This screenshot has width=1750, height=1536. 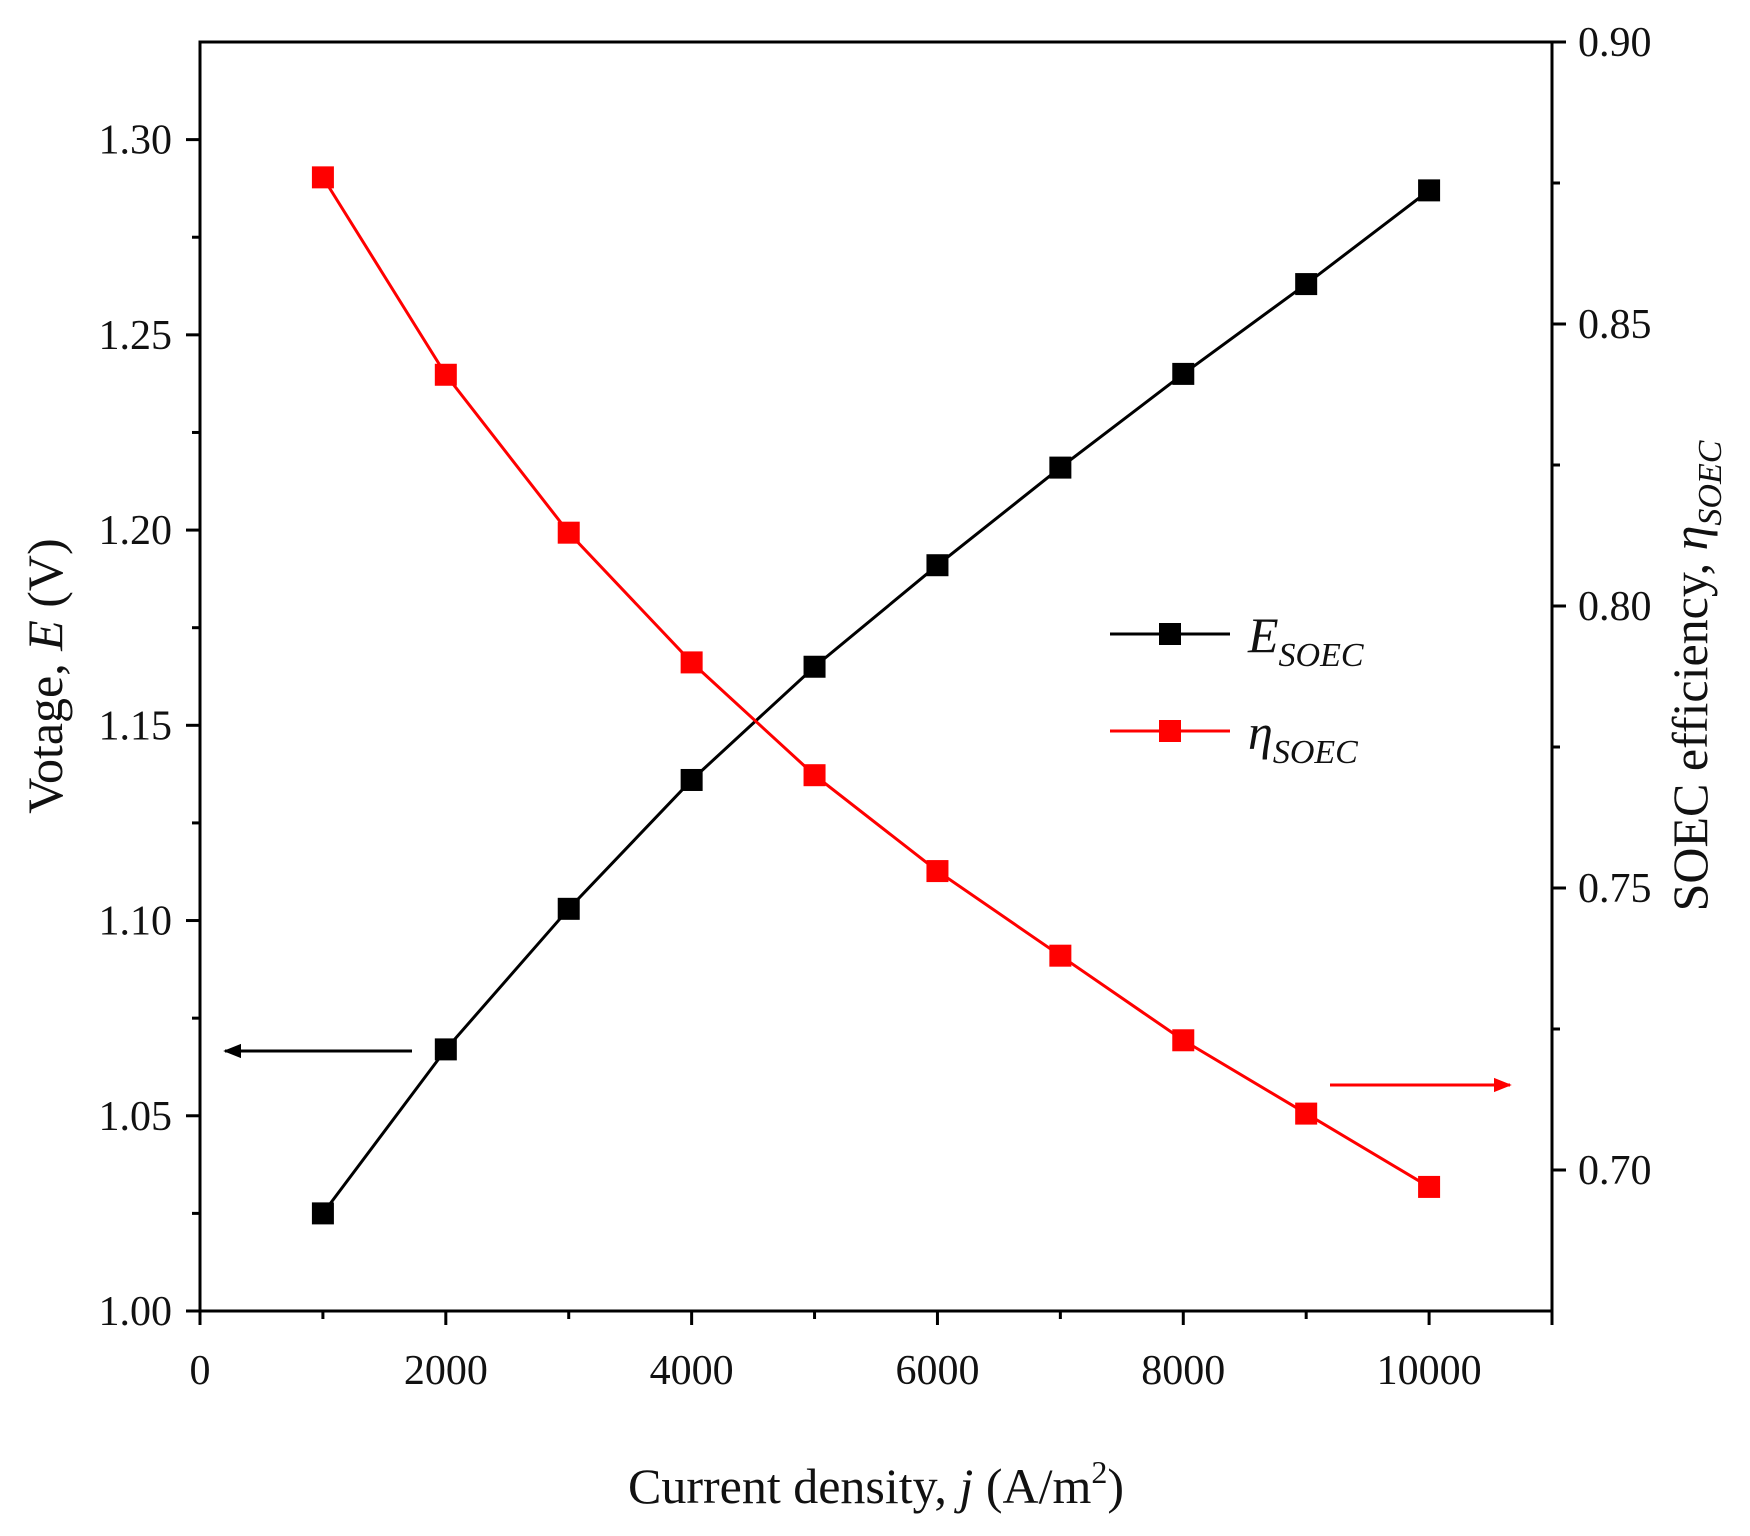 I want to click on legend-label-eta-sub: SOEC, so click(x=1315, y=752).